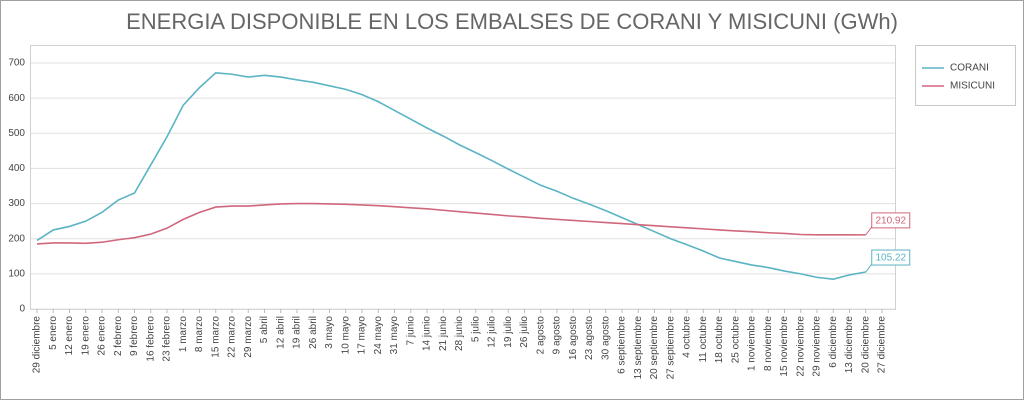  What do you see at coordinates (969, 68) in the screenshot?
I see `legend-label: CORANI` at bounding box center [969, 68].